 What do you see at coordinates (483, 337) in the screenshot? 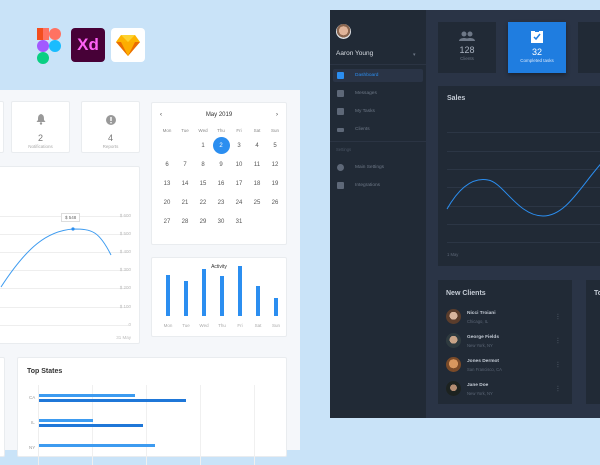
I see `client-name: George Fields` at bounding box center [483, 337].